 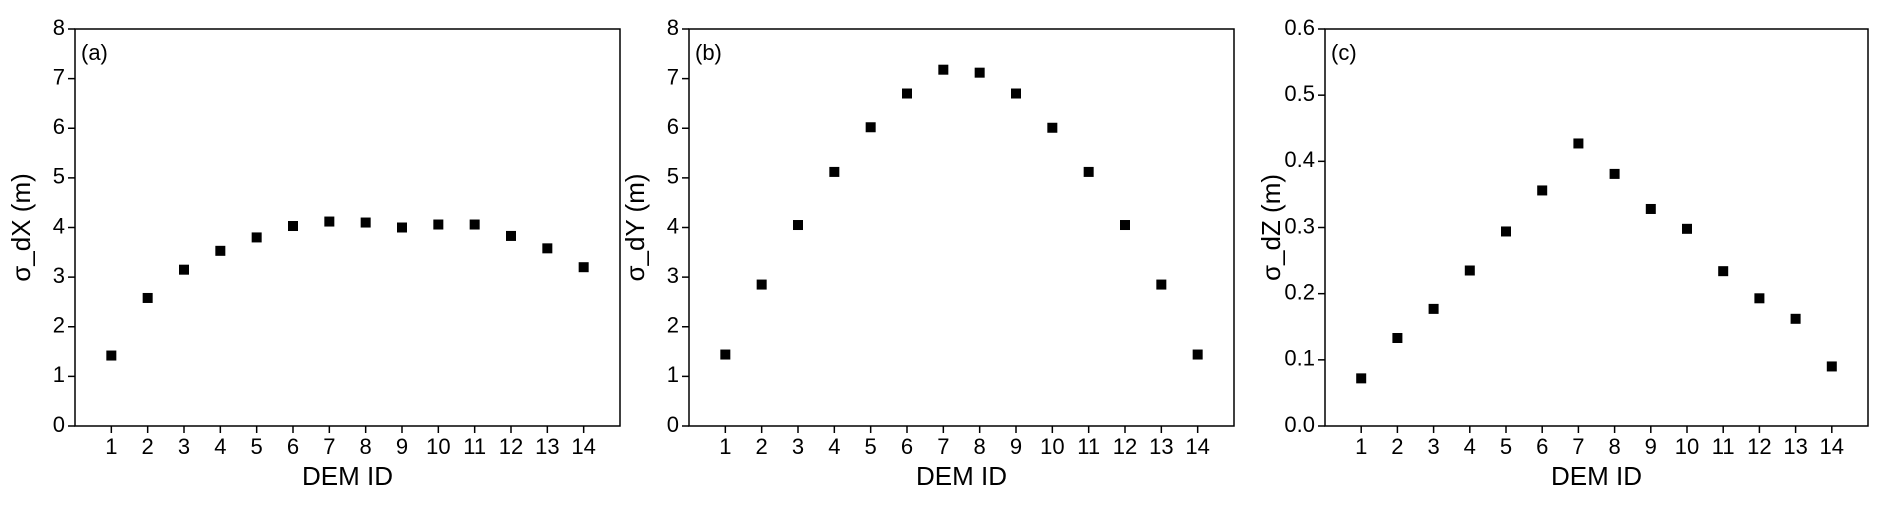 I want to click on panel-annotation: (c), so click(x=1344, y=52).